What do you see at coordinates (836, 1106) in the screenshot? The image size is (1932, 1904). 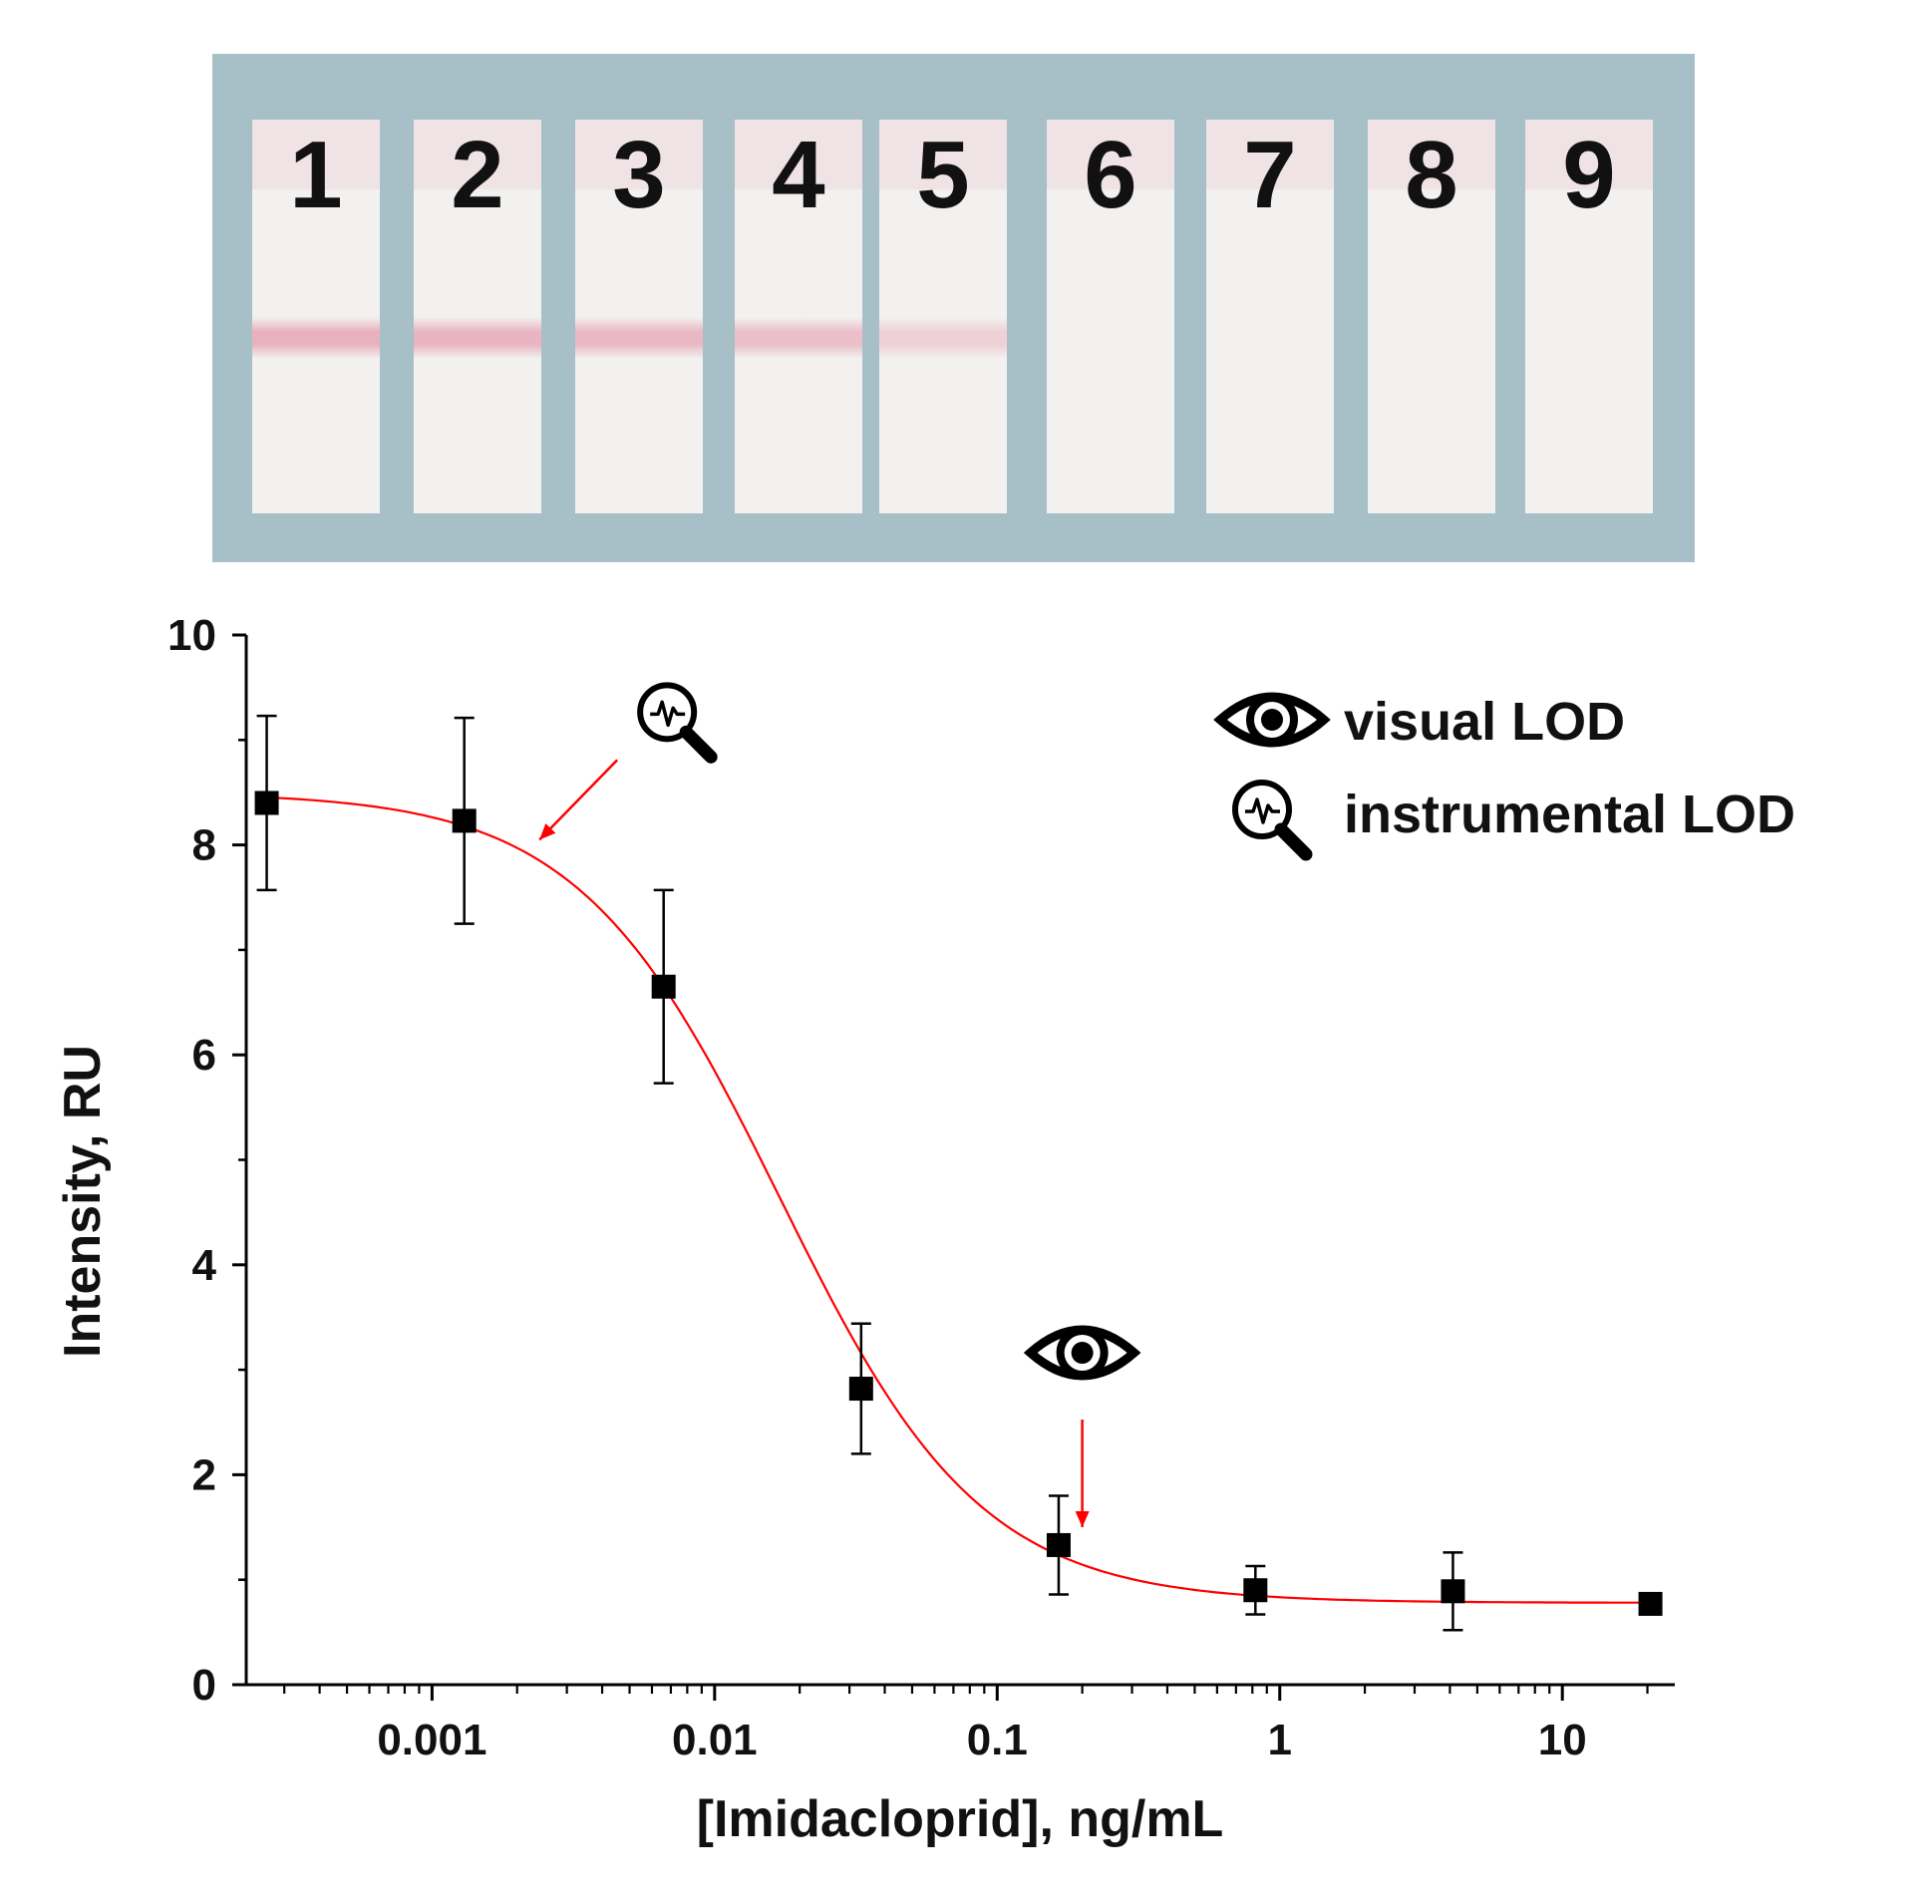 I see `lod-annotations` at bounding box center [836, 1106].